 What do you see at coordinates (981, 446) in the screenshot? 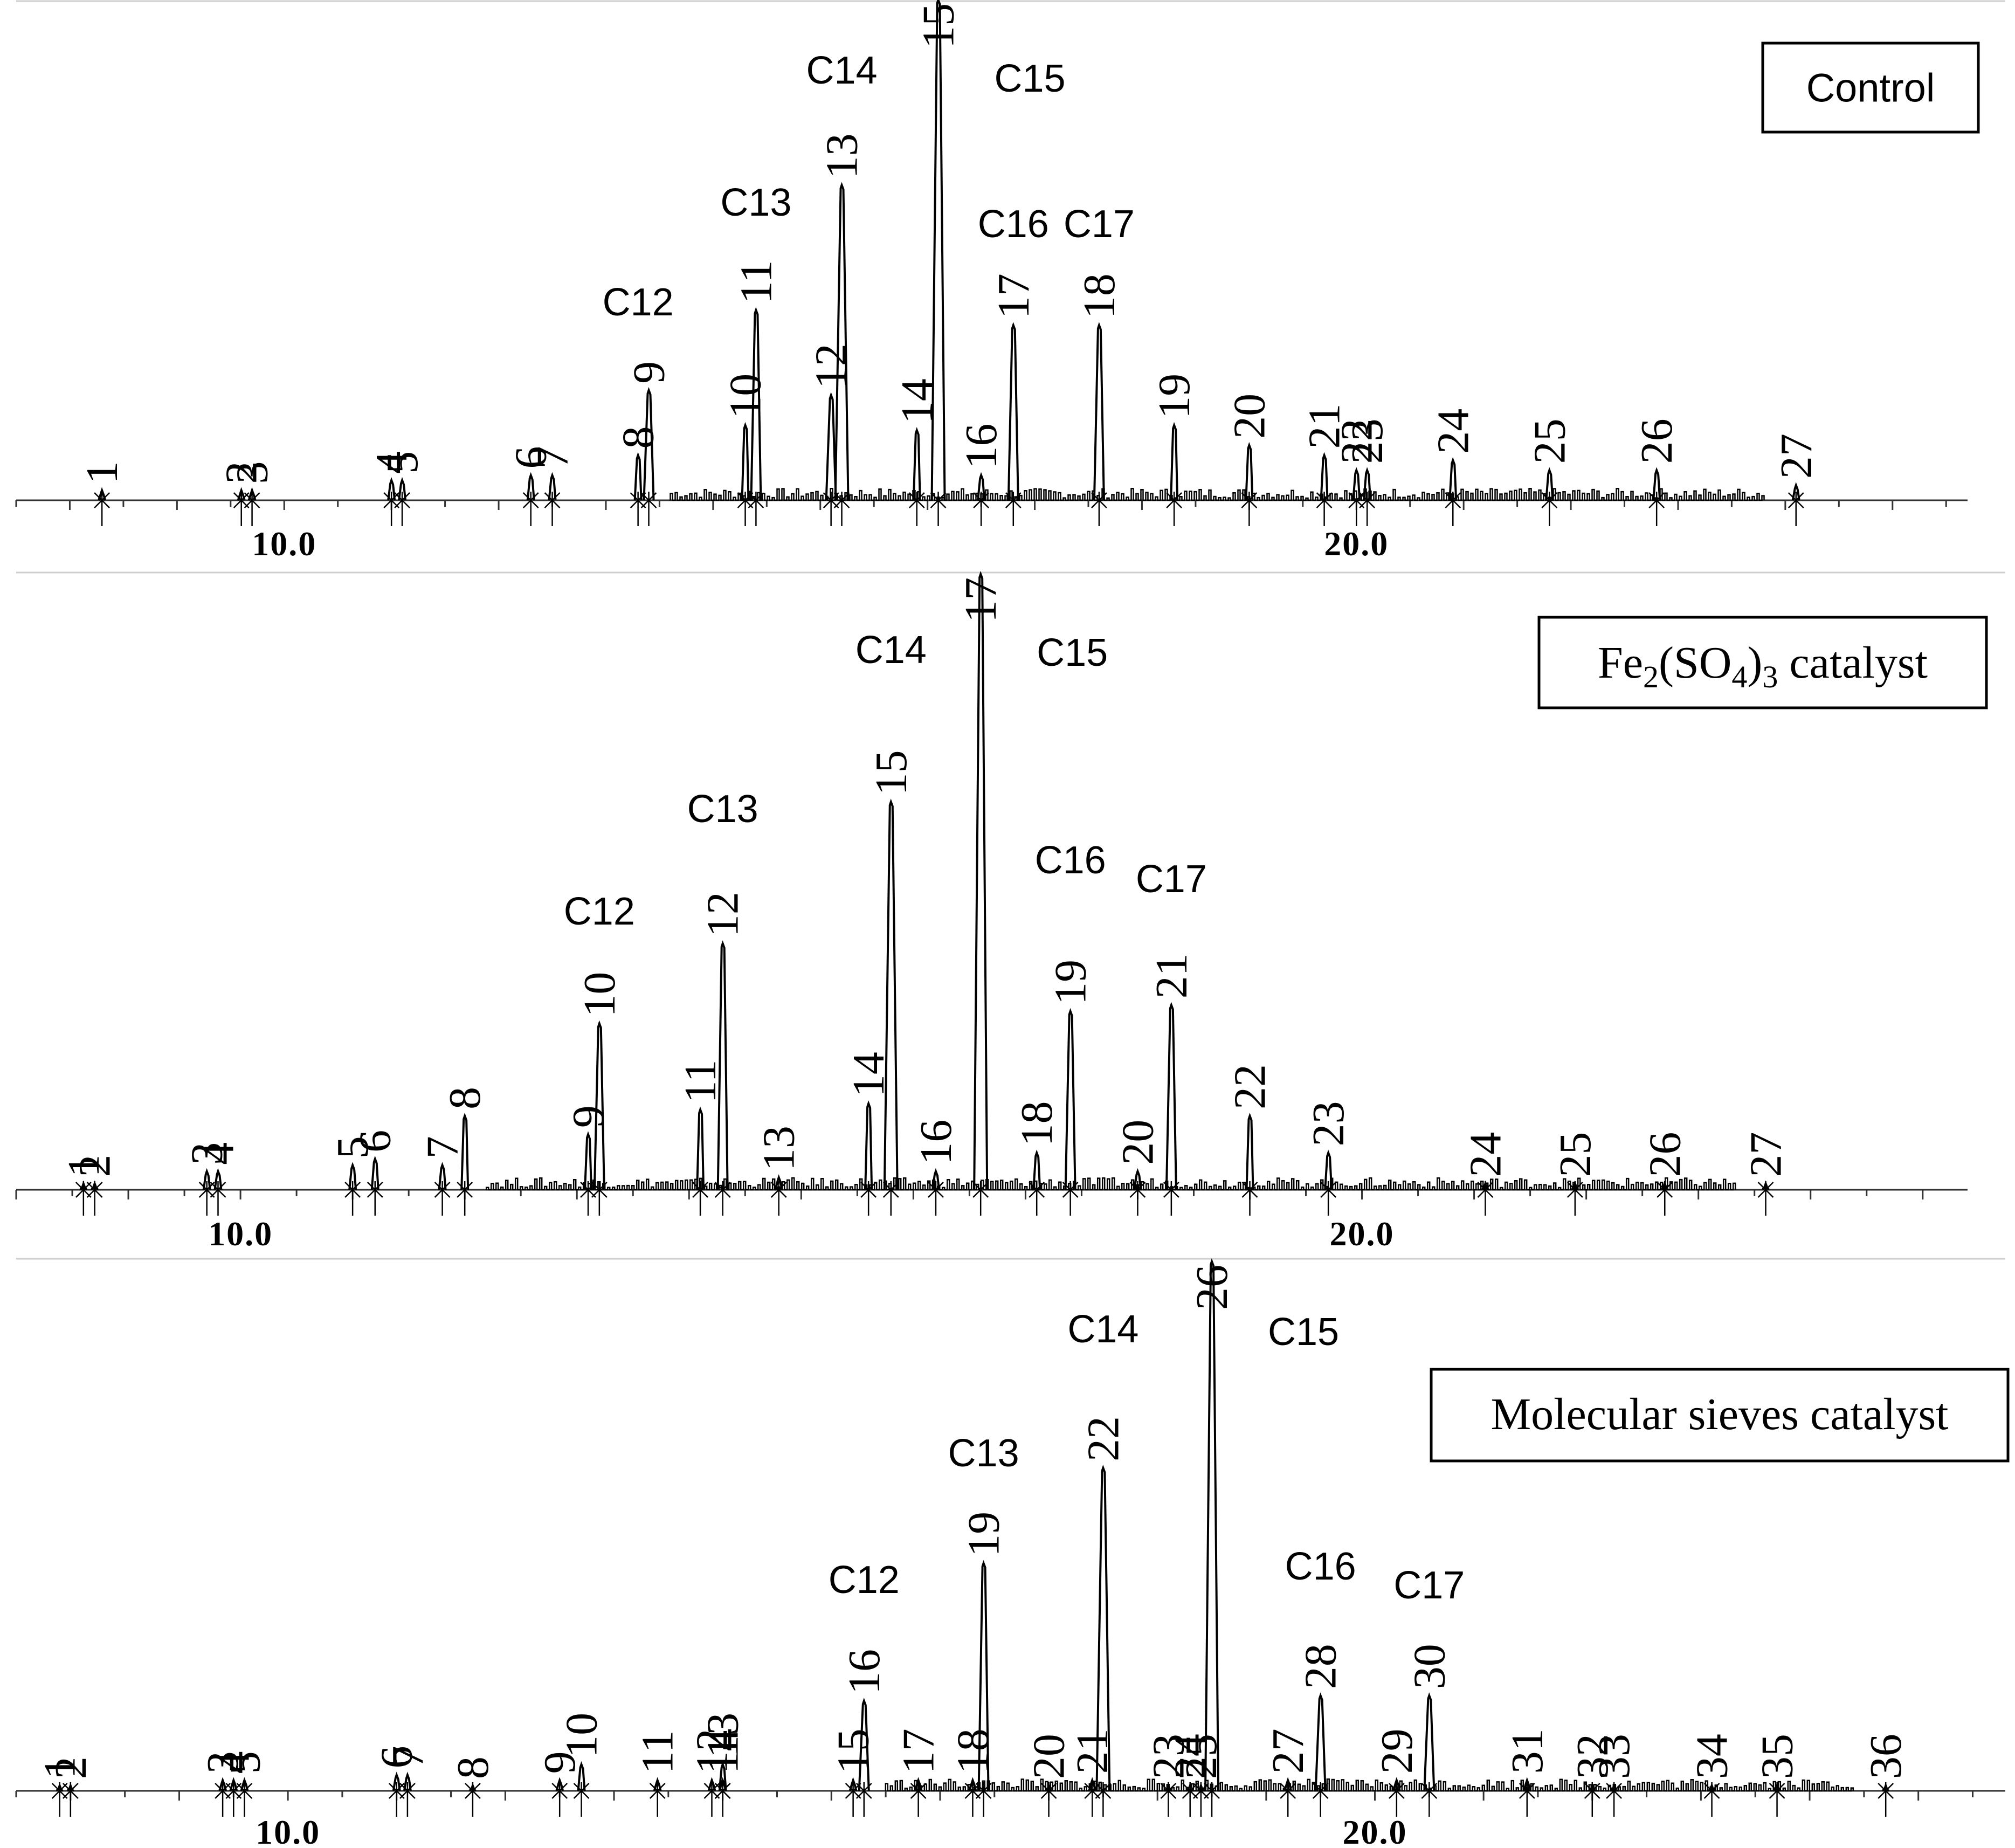
I see `peak-label-16: 16` at bounding box center [981, 446].